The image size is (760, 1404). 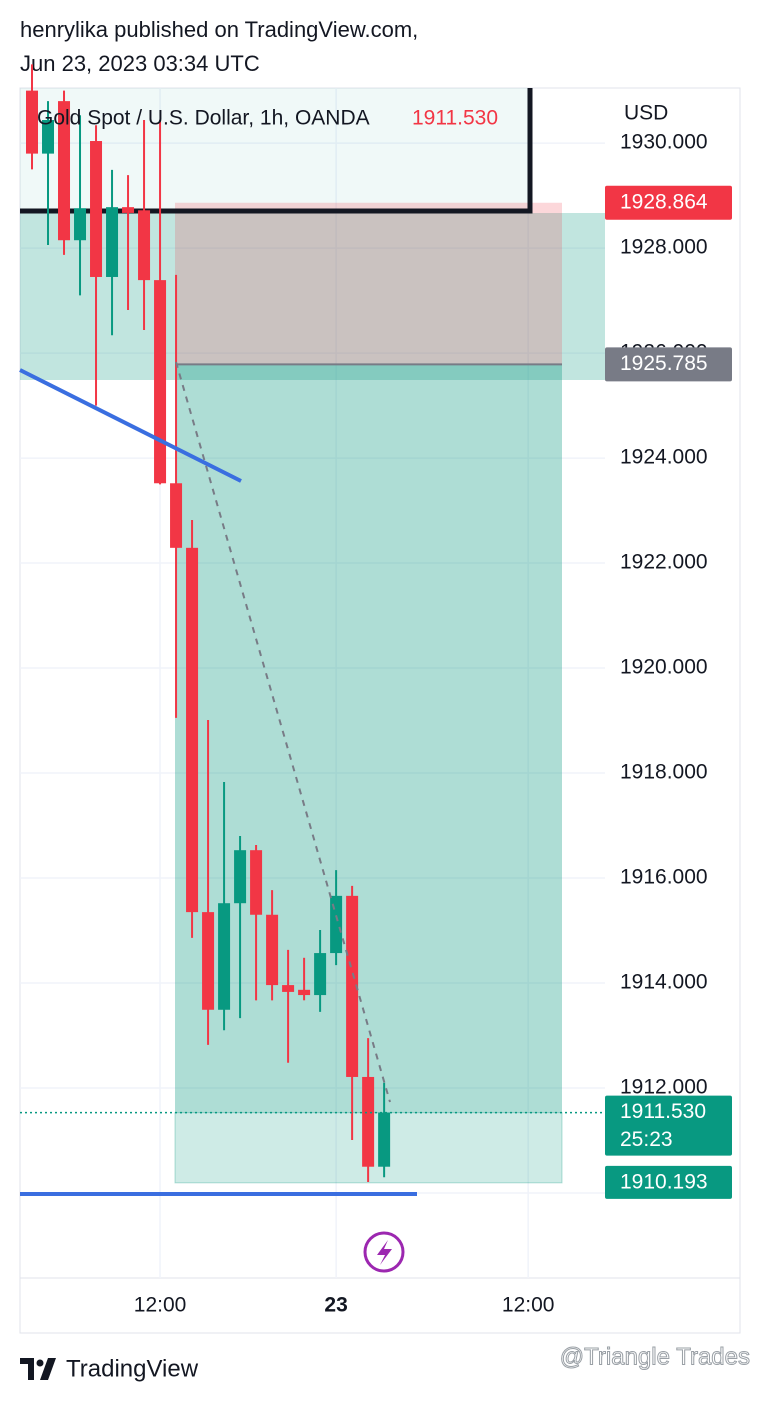 What do you see at coordinates (455, 118) in the screenshot?
I see `legend-price: 1911.530` at bounding box center [455, 118].